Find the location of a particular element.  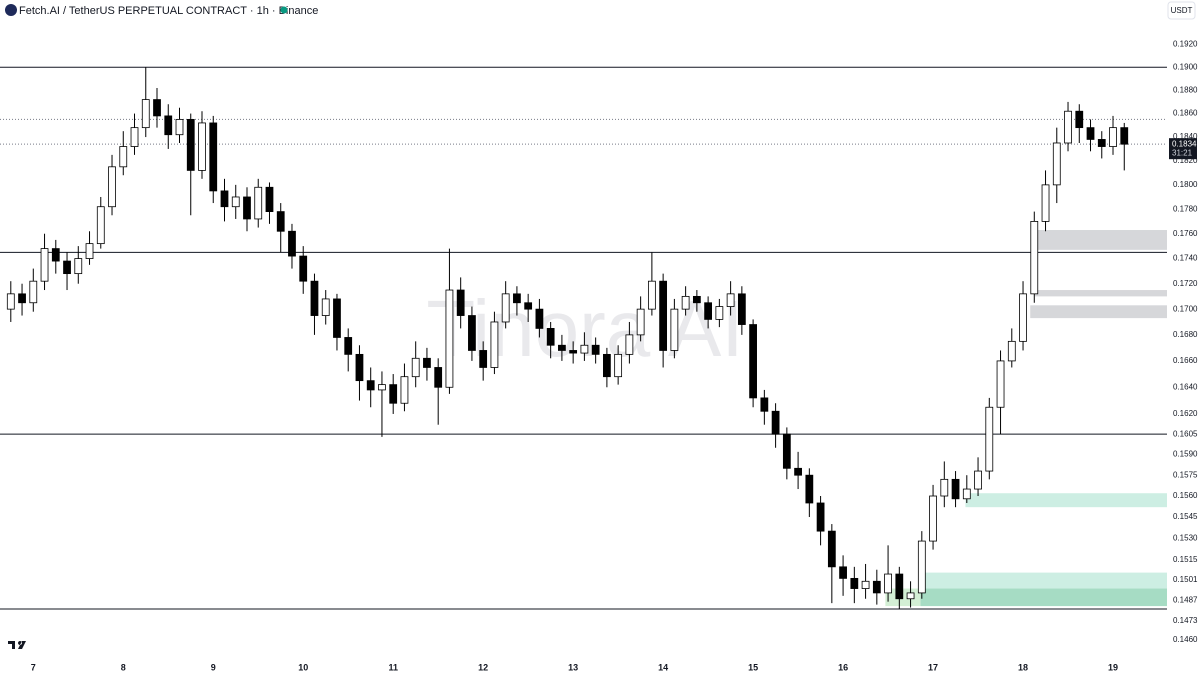

y-tick-label: 0.1860 is located at coordinates (1185, 113).